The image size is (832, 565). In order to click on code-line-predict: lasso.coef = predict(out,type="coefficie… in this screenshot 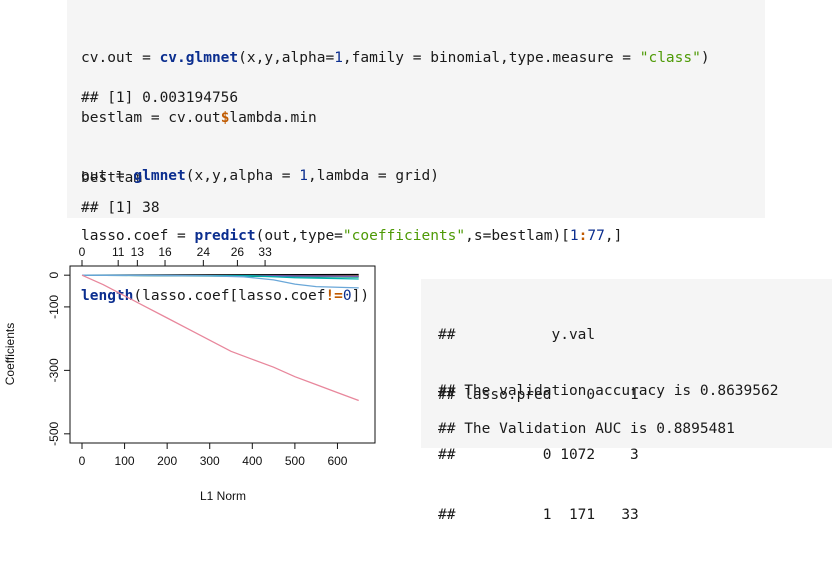, I will do `click(352, 236)`.